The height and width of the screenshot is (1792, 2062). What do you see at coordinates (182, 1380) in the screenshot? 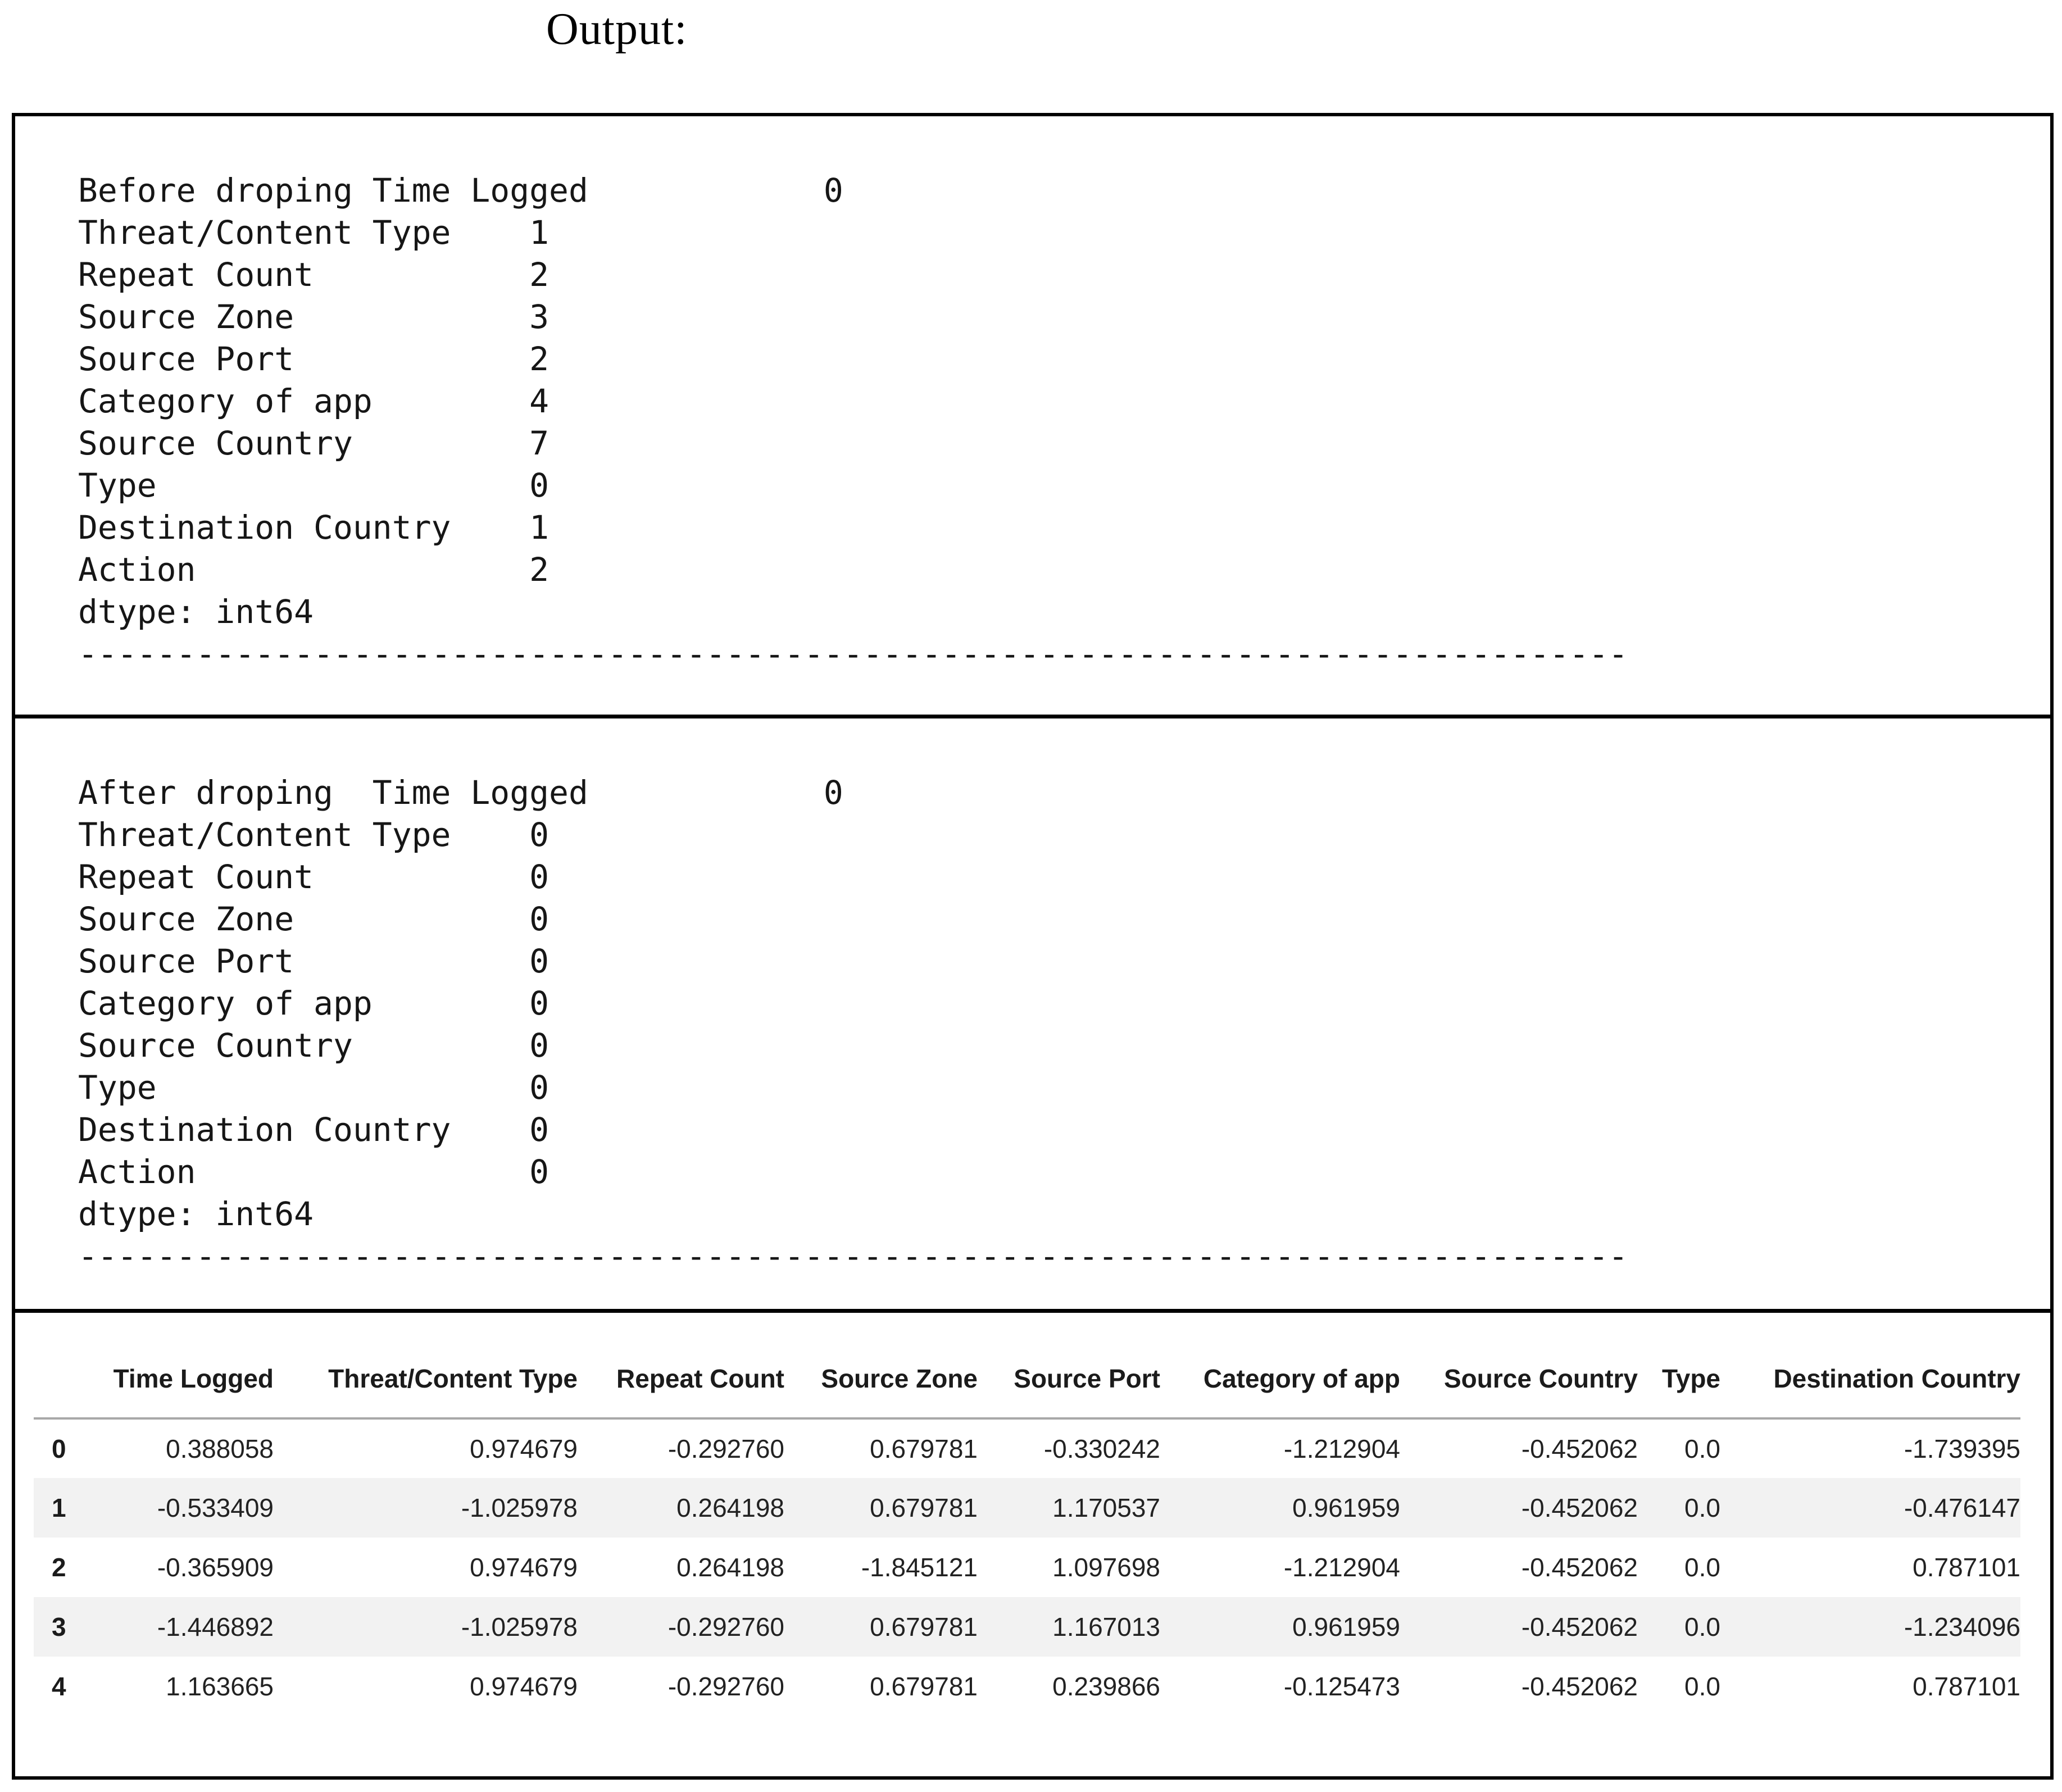
I see `column-header-time-logged: Time Logged` at bounding box center [182, 1380].